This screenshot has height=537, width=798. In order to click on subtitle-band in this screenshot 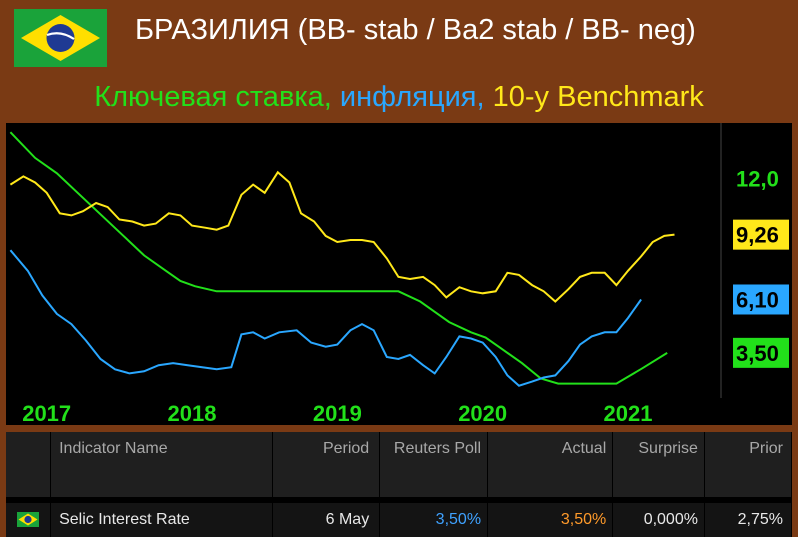, I will do `click(399, 97)`.